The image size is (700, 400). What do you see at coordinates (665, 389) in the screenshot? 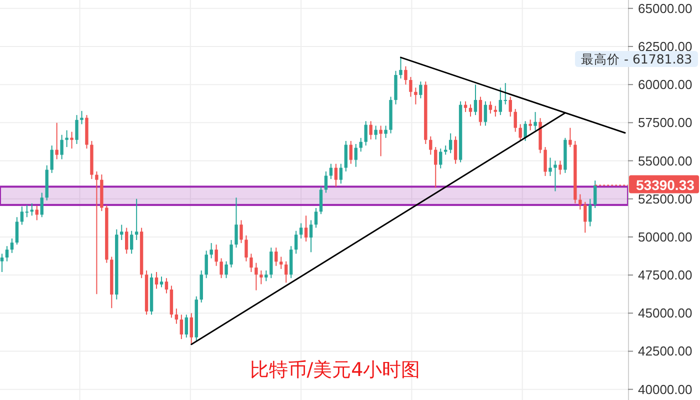
I see `y-tick-label: 40000.00` at bounding box center [665, 389].